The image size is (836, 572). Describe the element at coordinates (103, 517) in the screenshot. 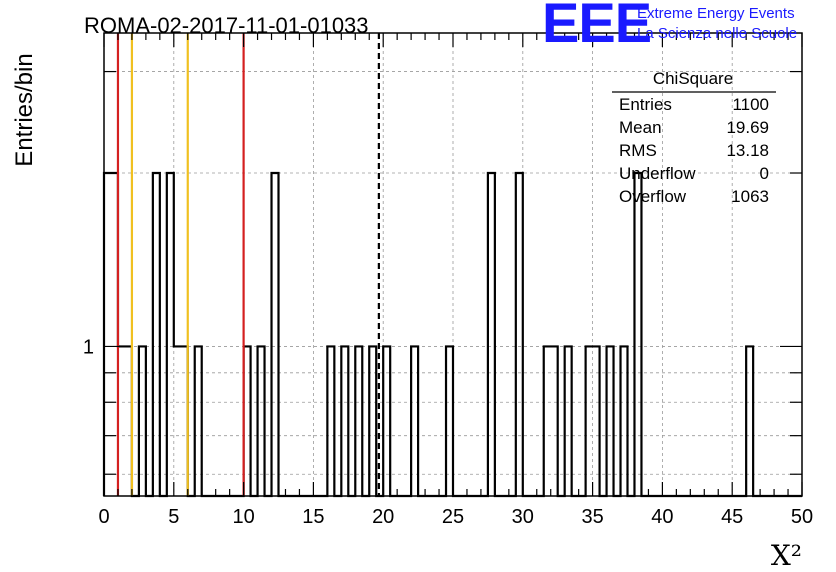

I see `x-tick-label: 0` at that location.